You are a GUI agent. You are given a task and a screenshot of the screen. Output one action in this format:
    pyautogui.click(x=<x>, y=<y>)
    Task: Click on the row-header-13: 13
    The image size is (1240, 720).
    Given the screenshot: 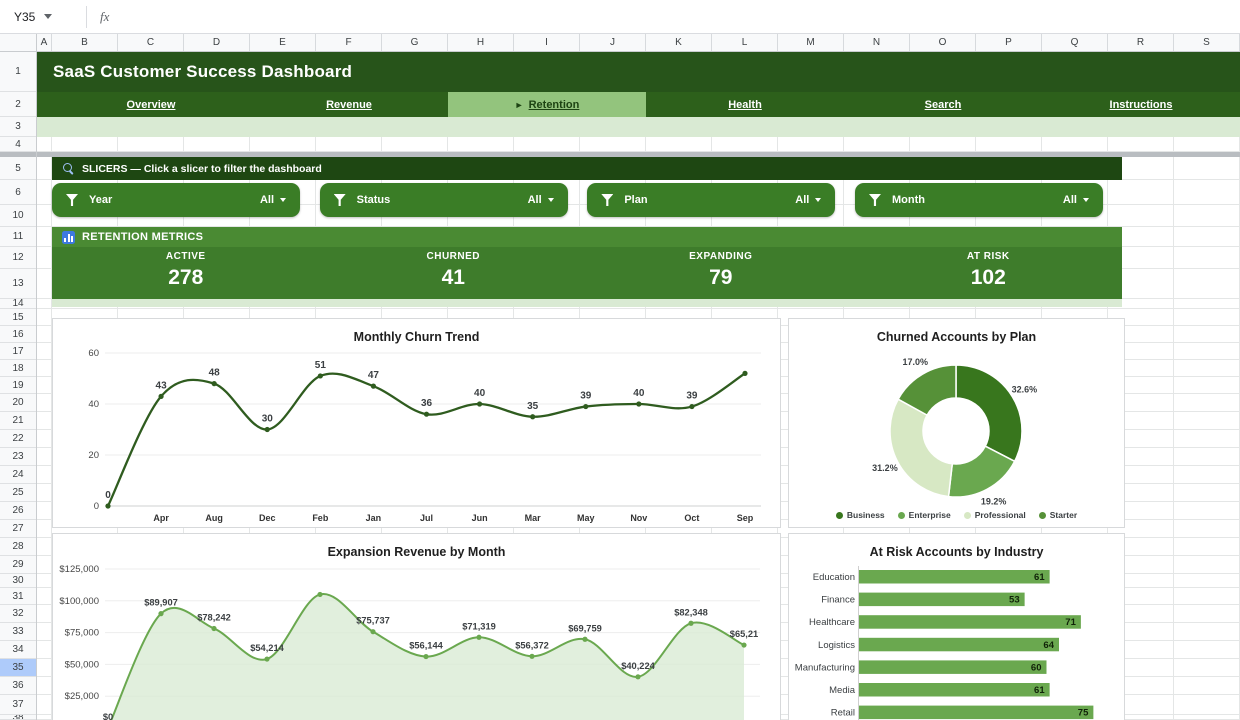 What is the action you would take?
    pyautogui.click(x=18, y=284)
    